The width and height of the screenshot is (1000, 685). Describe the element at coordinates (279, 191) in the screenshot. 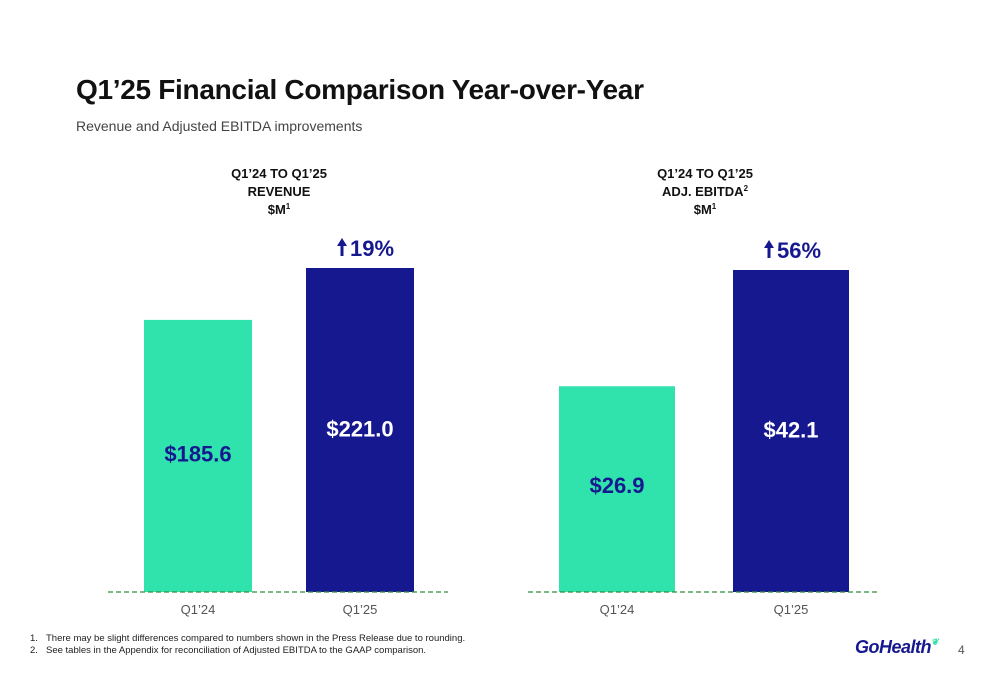

I see `chart-title-line: REVENUE` at that location.